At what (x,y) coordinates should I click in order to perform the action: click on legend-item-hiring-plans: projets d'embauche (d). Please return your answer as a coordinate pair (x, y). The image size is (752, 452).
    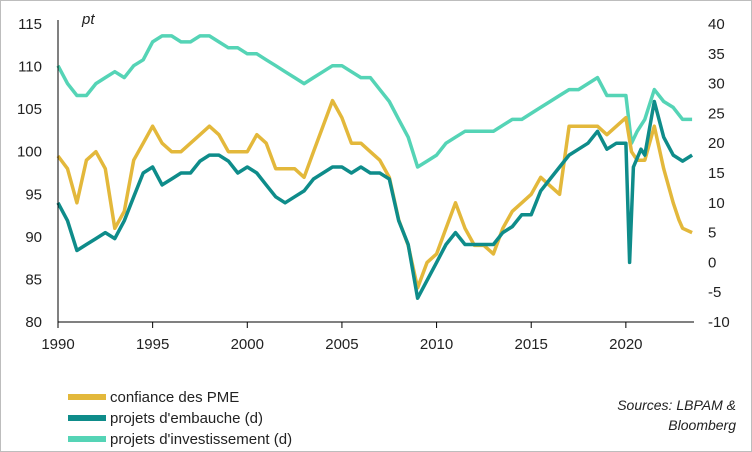
    Looking at the image, I should click on (165, 418).